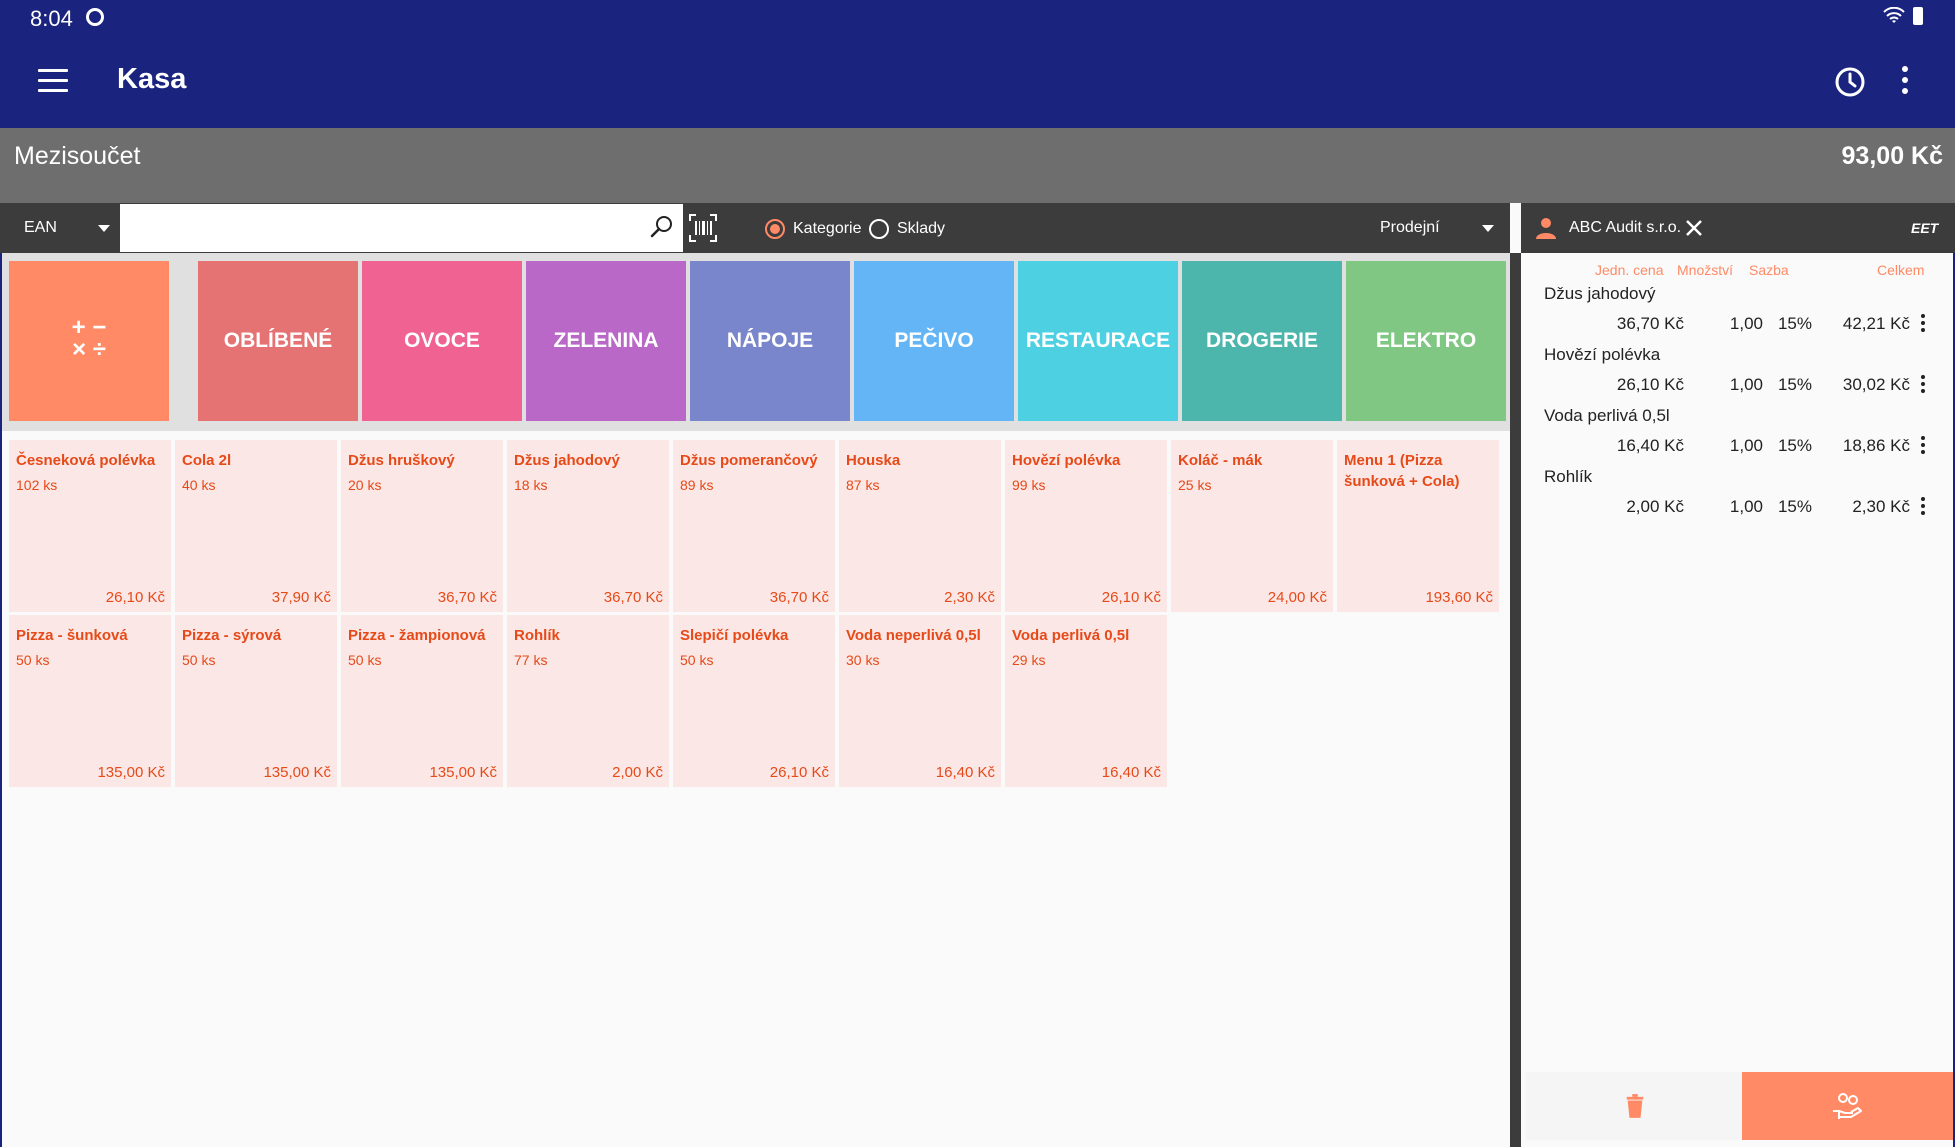  Describe the element at coordinates (1655, 506) in the screenshot. I see `receipt-line-unit-price: 2,00 Kč` at that location.